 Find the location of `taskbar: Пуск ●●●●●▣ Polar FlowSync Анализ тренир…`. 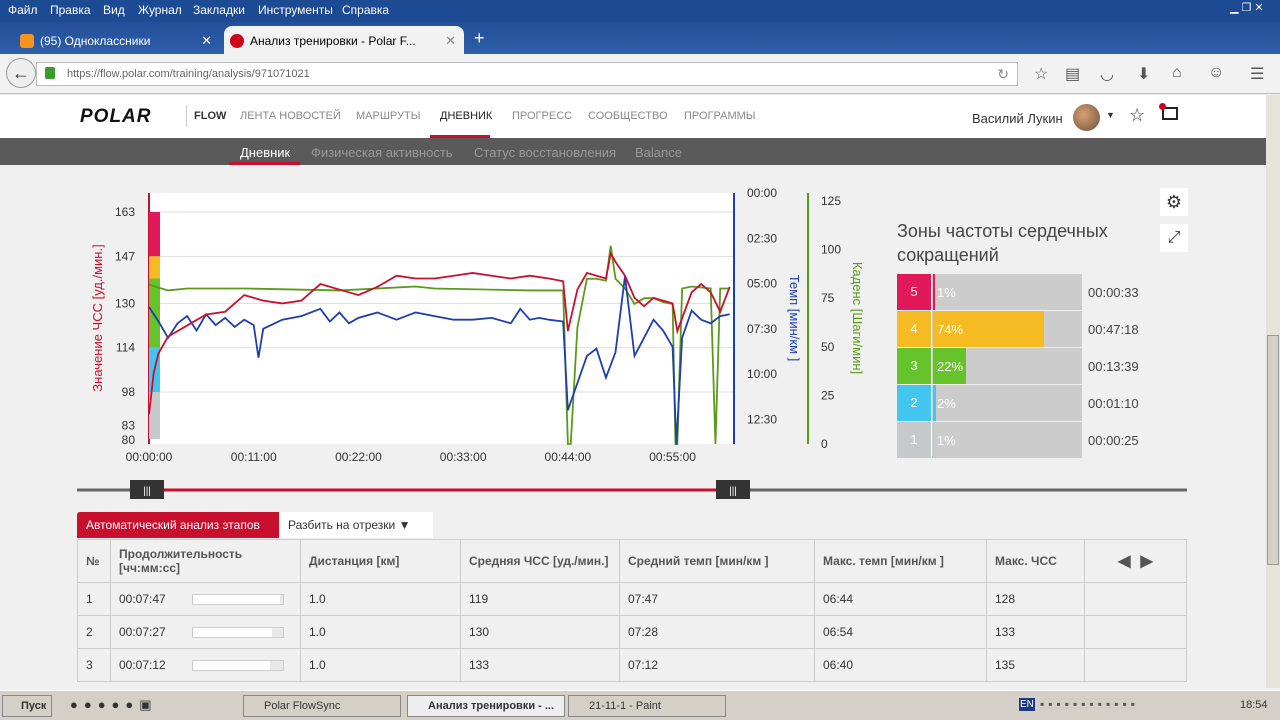

taskbar: Пуск ●●●●●▣ Polar FlowSync Анализ тренир… is located at coordinates (640, 705).